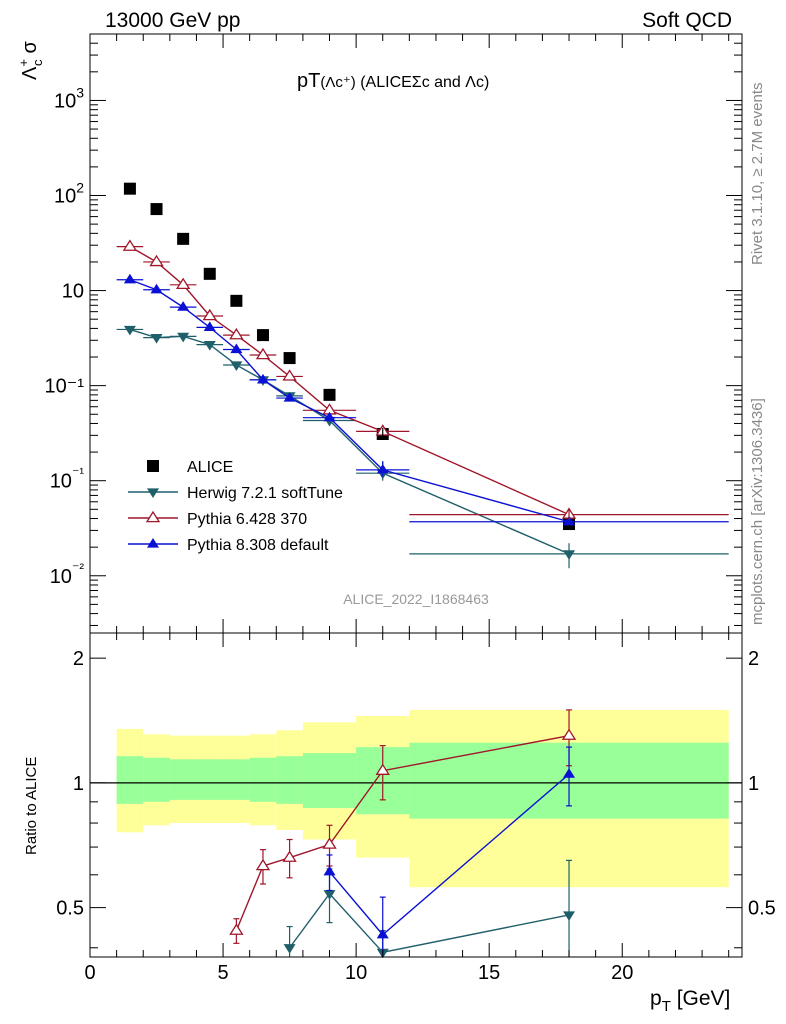  Describe the element at coordinates (30, 47) in the screenshot. I see `main-y-label-sigma: σ` at that location.